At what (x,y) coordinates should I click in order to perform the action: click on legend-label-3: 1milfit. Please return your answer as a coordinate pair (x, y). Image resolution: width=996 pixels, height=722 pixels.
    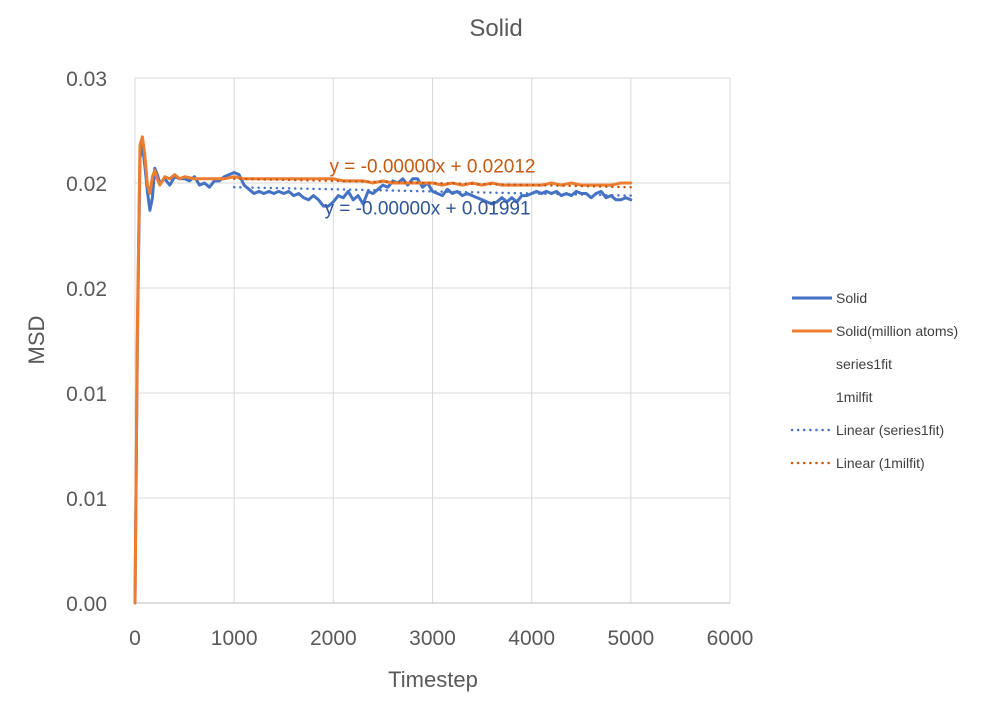
    Looking at the image, I should click on (854, 397).